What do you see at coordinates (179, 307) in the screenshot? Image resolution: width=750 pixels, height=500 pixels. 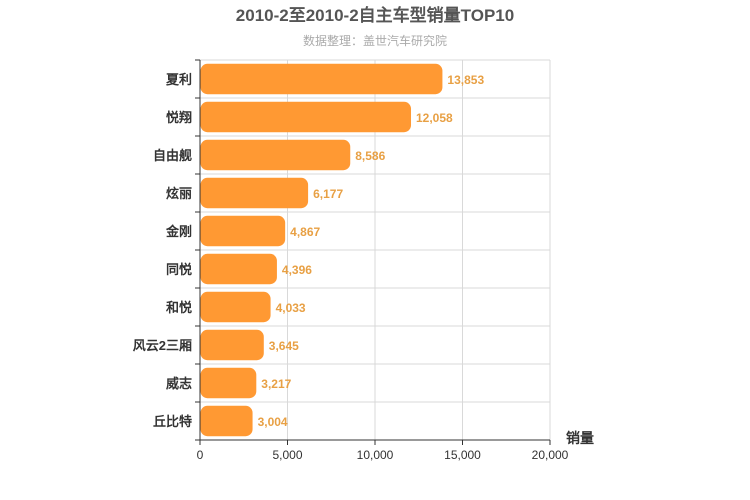 I see `category-label: 和悦` at bounding box center [179, 307].